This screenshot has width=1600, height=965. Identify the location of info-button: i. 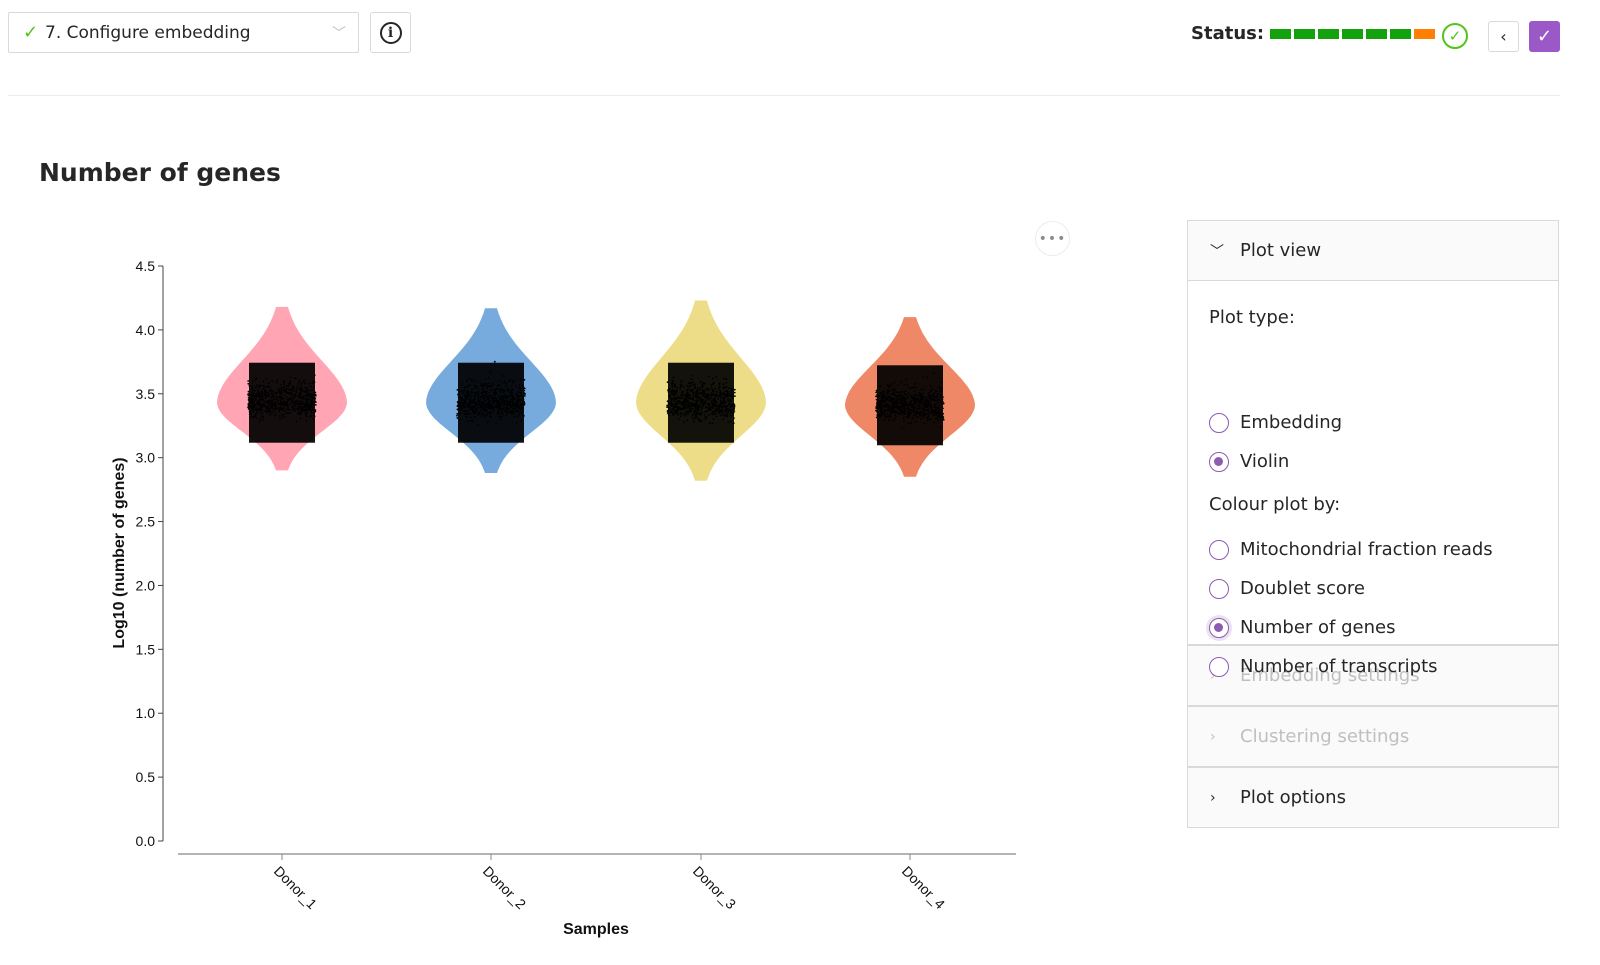
(390, 32).